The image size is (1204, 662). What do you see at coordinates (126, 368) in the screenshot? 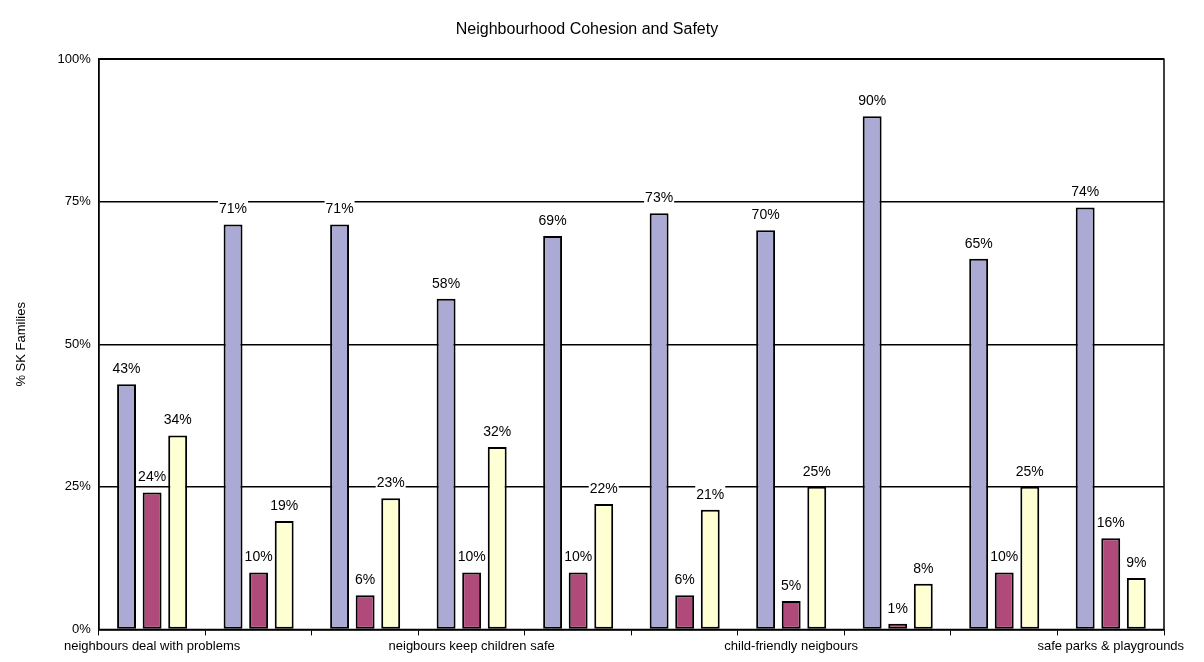
I see `data-label: 43%` at bounding box center [126, 368].